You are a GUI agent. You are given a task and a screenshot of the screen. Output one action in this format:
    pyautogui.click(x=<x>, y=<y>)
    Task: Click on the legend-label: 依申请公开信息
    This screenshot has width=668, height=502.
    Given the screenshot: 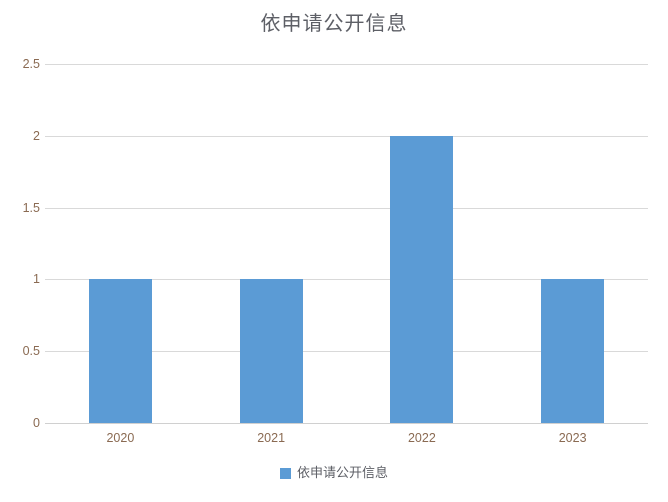 What is the action you would take?
    pyautogui.click(x=342, y=472)
    